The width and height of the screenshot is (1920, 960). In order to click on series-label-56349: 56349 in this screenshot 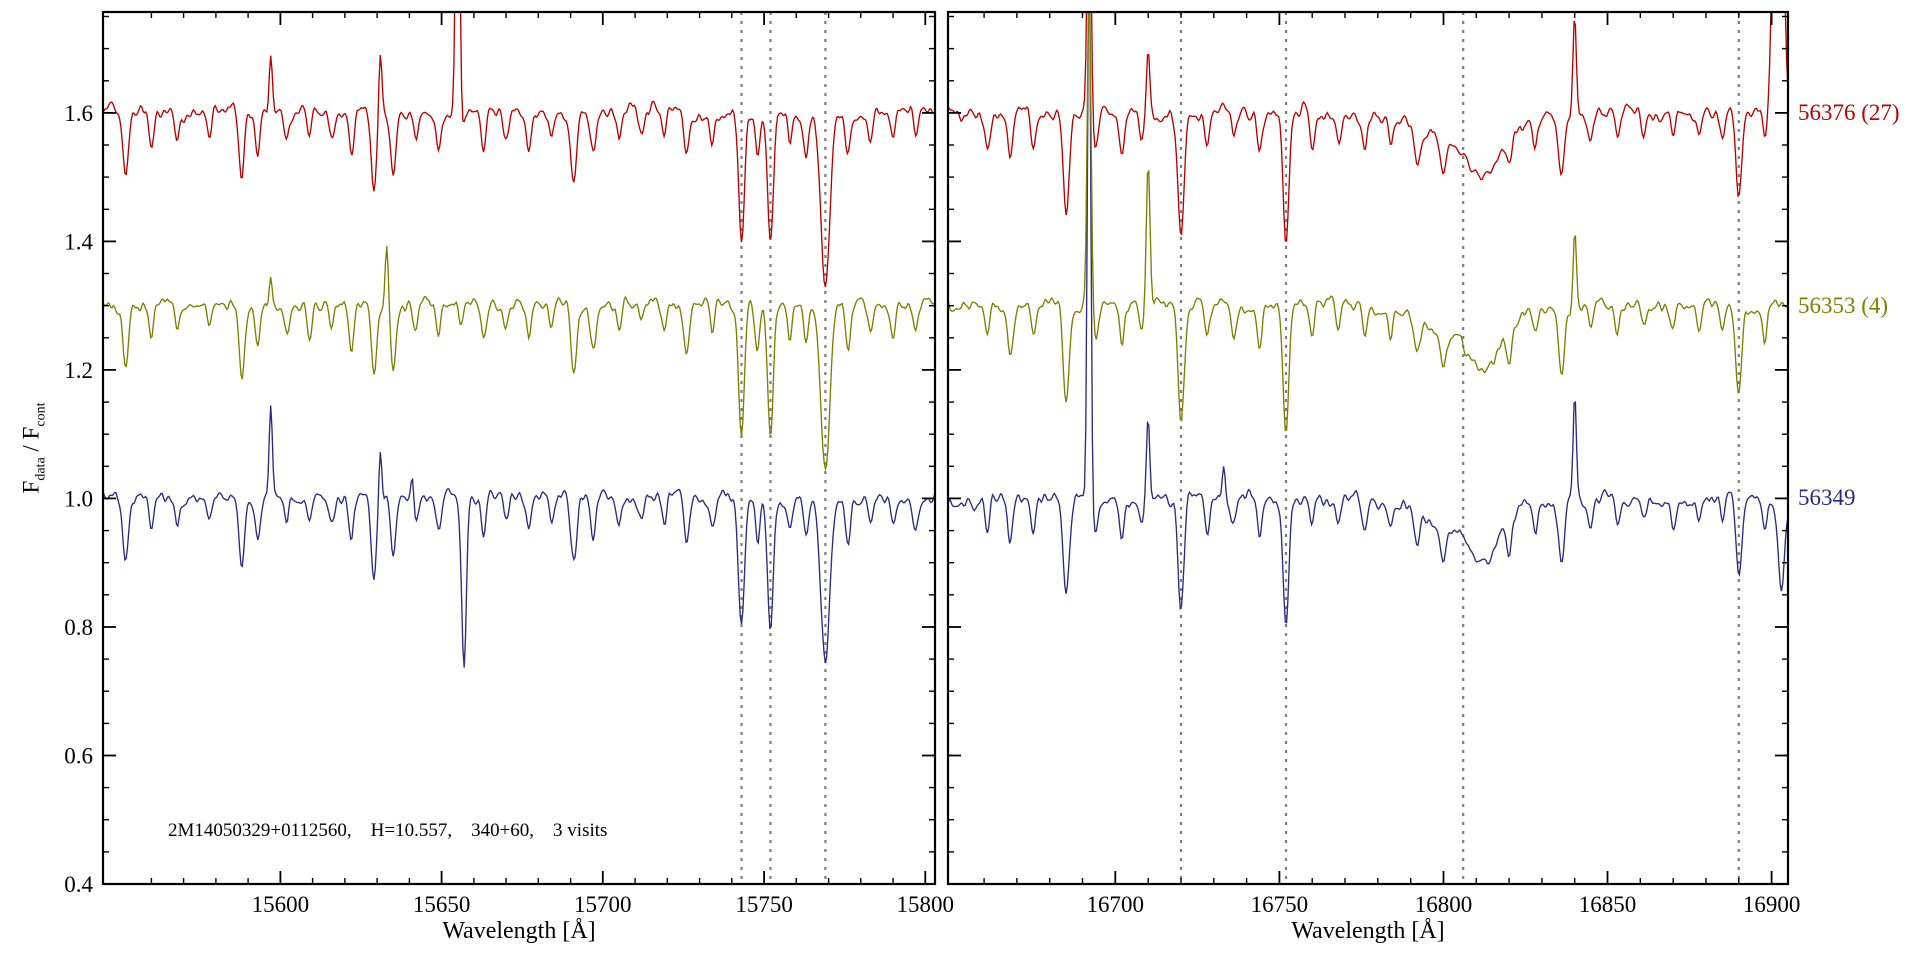, I will do `click(1827, 498)`.